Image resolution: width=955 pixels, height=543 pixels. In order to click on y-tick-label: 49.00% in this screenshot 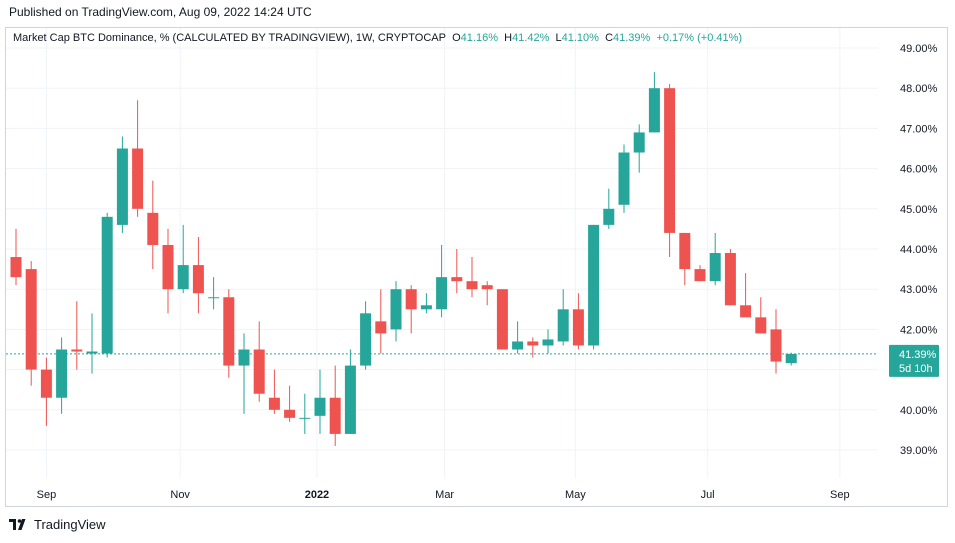, I will do `click(919, 49)`.